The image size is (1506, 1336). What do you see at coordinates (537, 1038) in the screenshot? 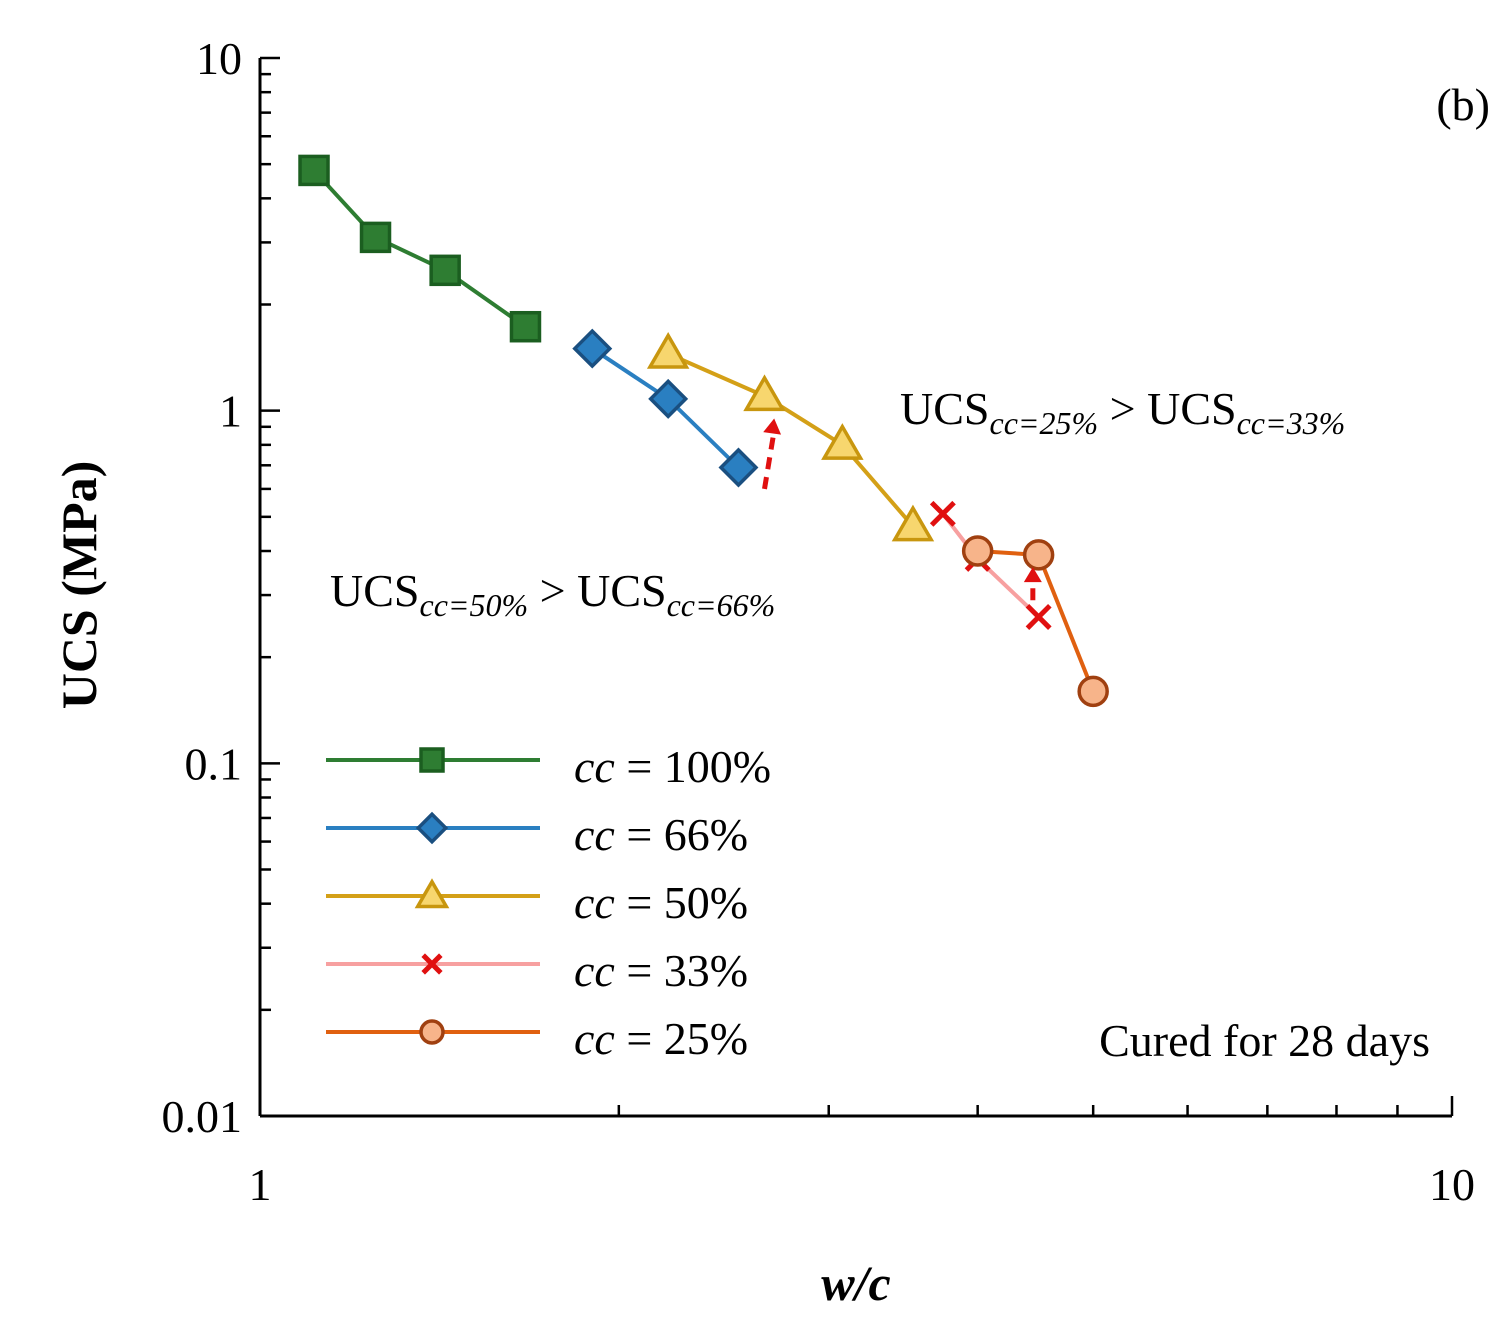
I see `legend-entry: cc = 25%` at bounding box center [537, 1038].